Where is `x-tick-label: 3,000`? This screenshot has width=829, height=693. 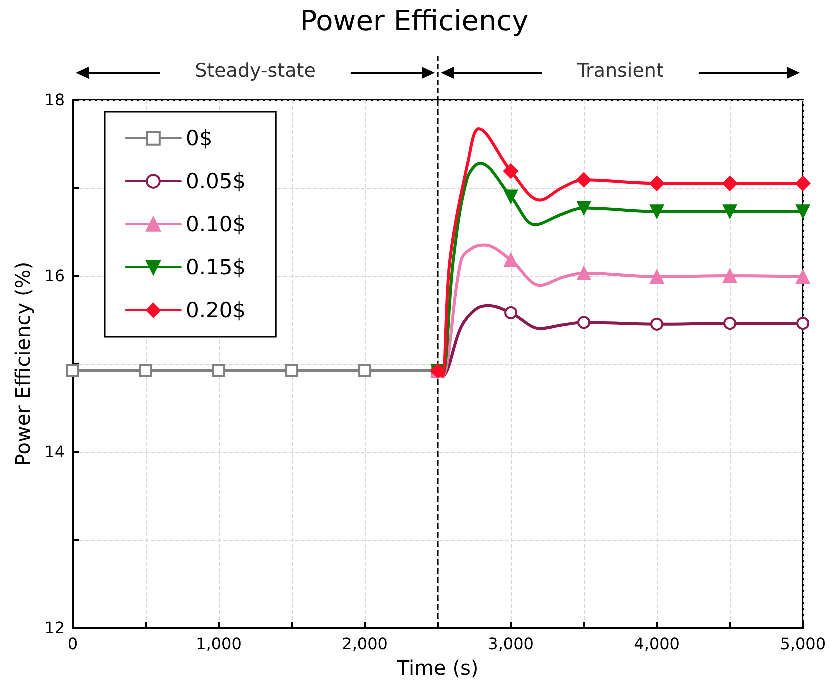
x-tick-label: 3,000 is located at coordinates (511, 644).